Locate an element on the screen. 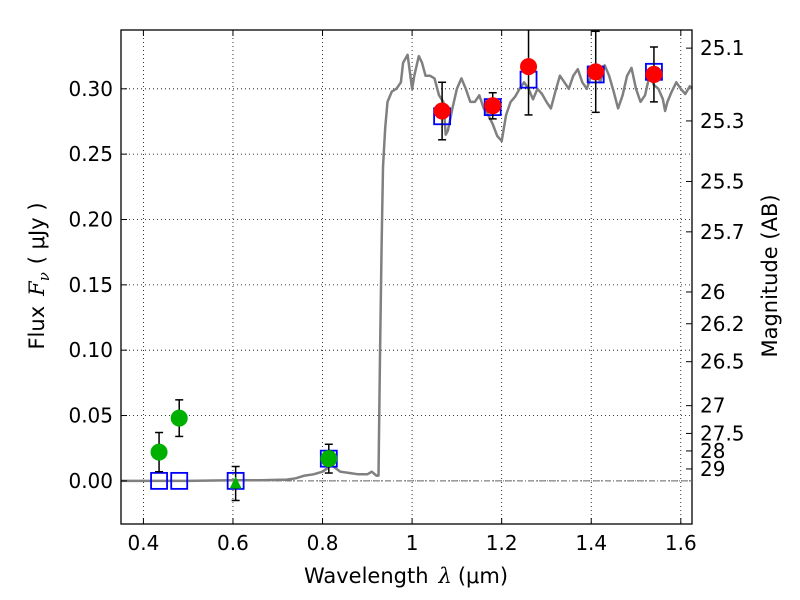  right-axis-label: Magnitude (AB) is located at coordinates (770, 275).